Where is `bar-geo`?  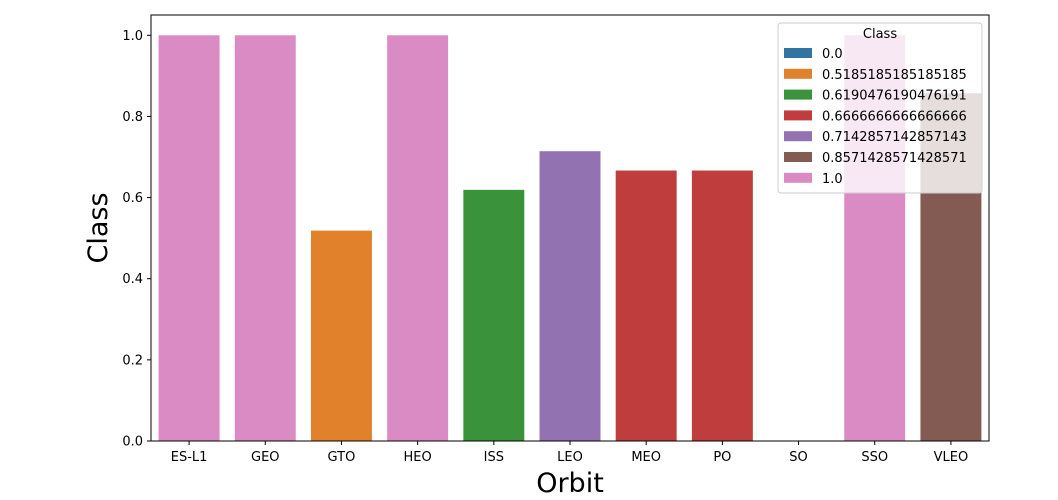 bar-geo is located at coordinates (265, 238).